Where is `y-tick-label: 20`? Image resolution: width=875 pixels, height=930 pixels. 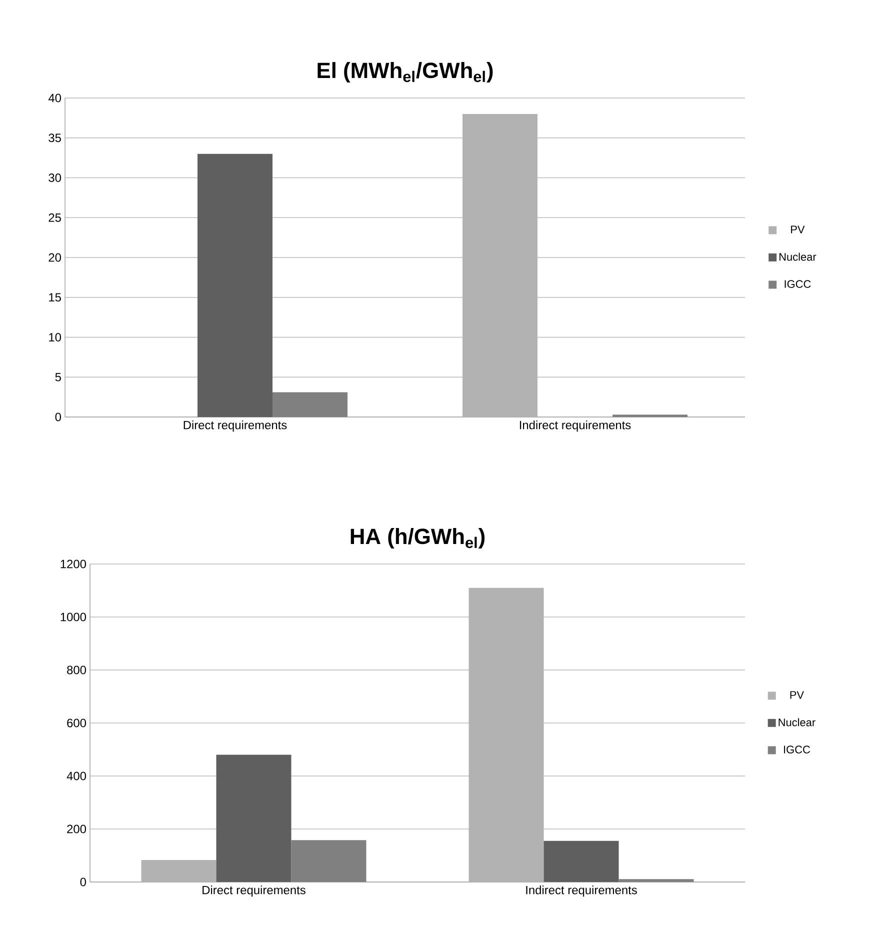 y-tick-label: 20 is located at coordinates (55, 257).